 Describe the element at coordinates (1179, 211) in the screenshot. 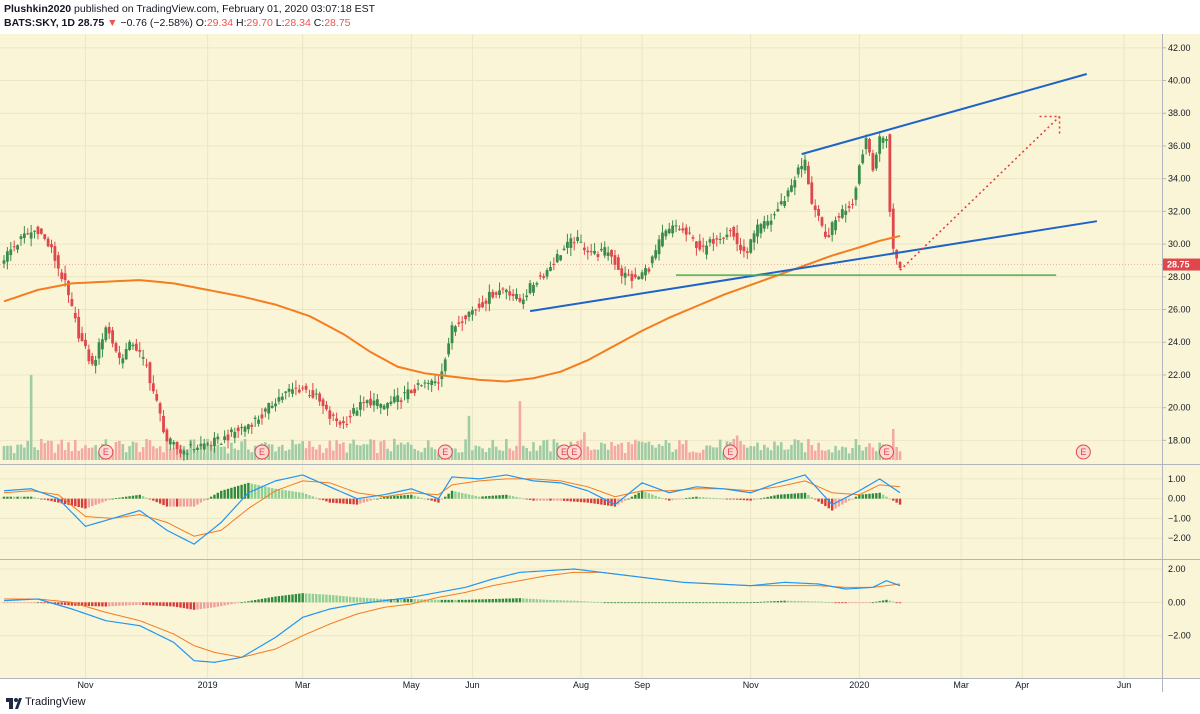

I see `price-tick-label: 32.00` at that location.